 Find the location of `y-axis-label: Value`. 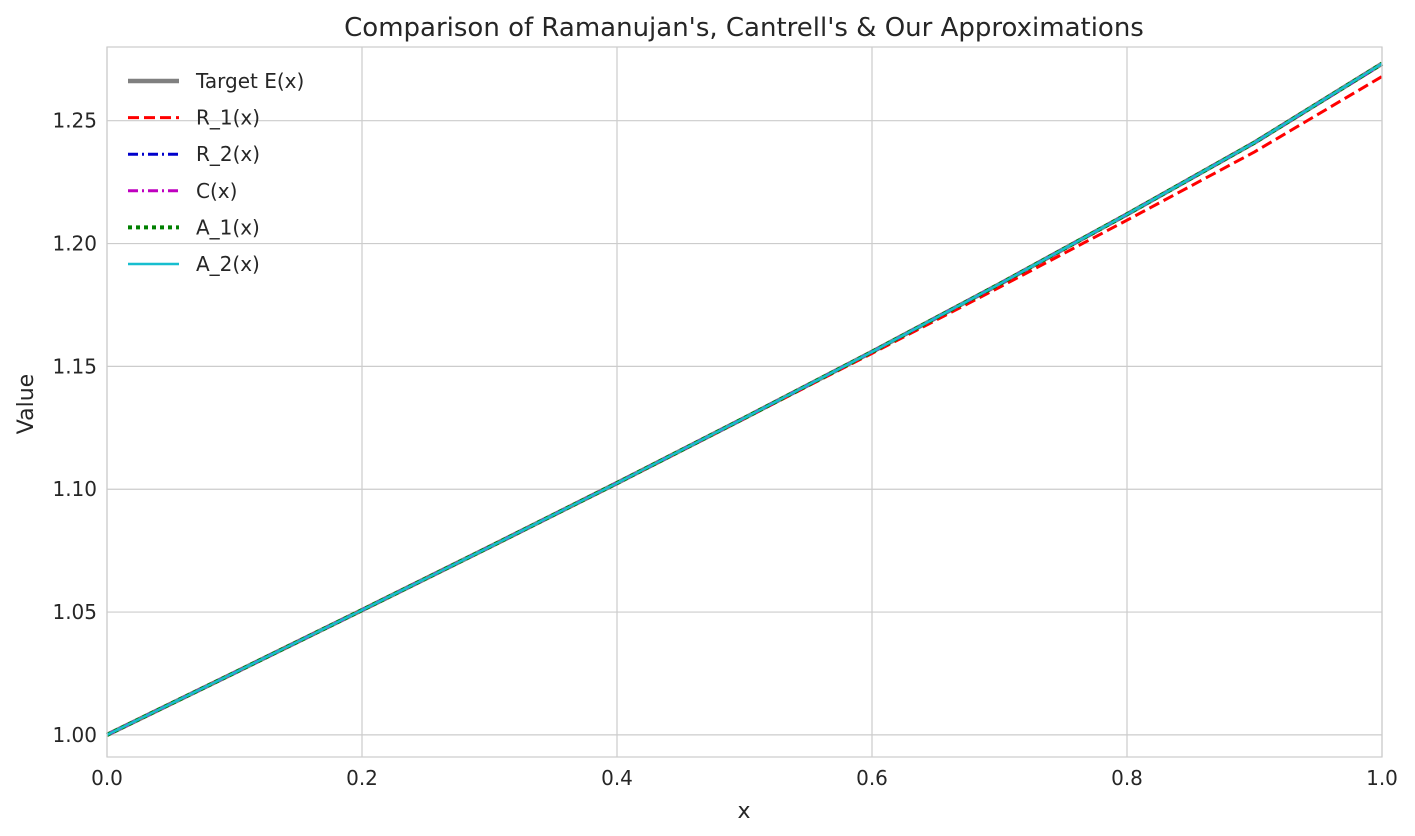

y-axis-label: Value is located at coordinates (26, 404).